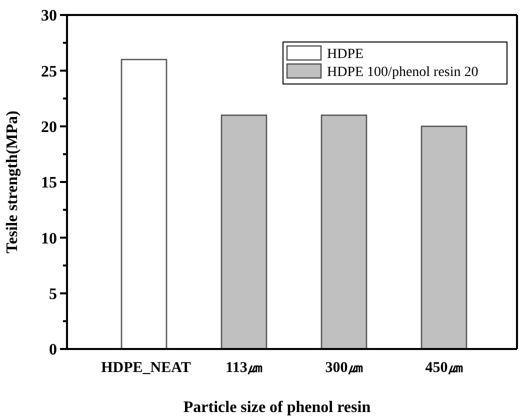 The image size is (520, 419). What do you see at coordinates (49, 127) in the screenshot?
I see `y-tick-label: 20` at bounding box center [49, 127].